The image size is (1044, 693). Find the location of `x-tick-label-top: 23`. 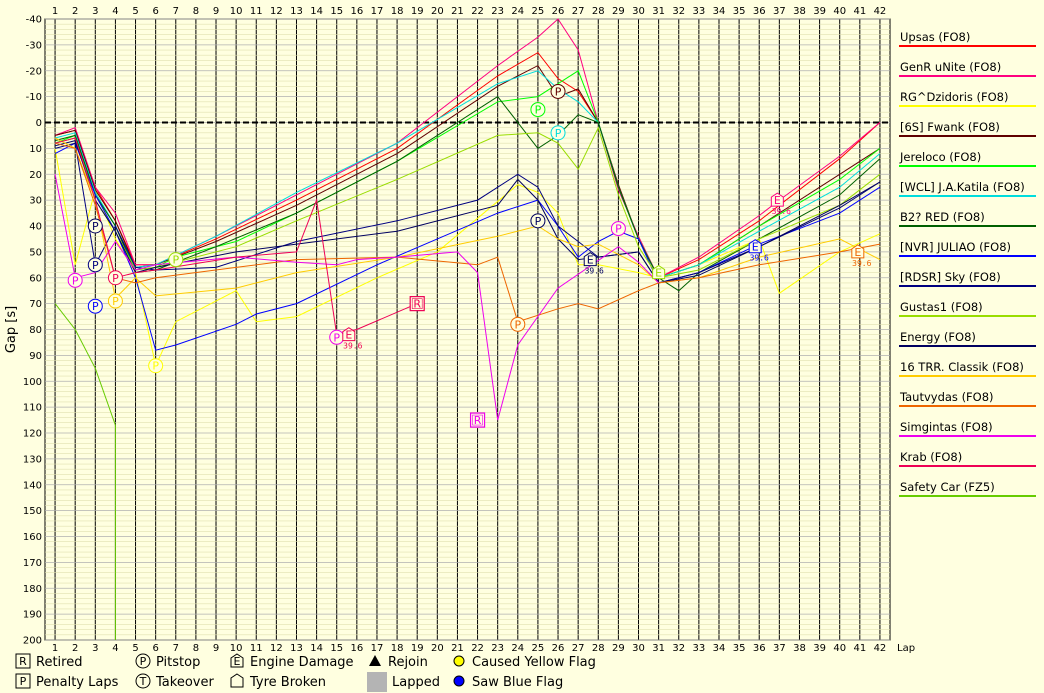

x-tick-label-top: 23 is located at coordinates (497, 11).